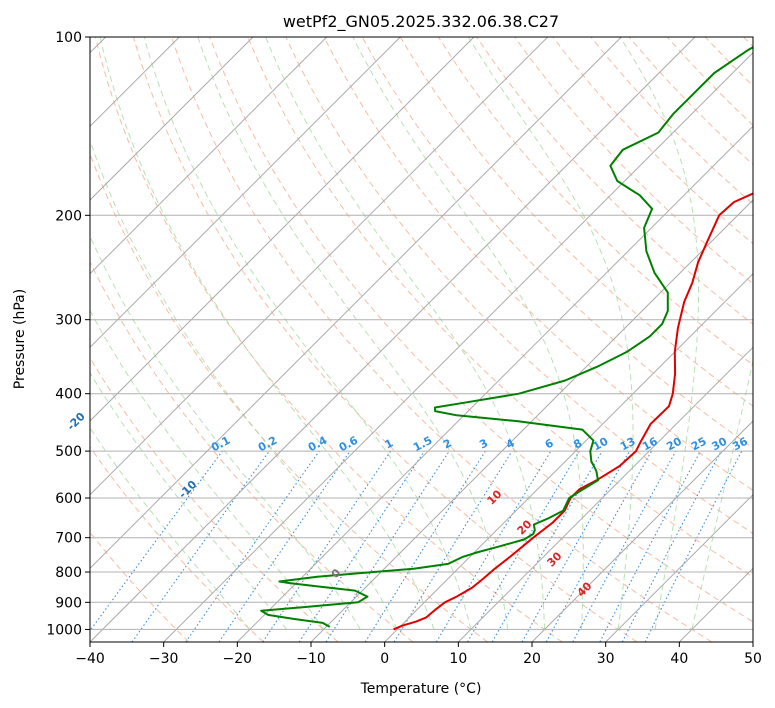 Image resolution: width=775 pixels, height=708 pixels. I want to click on y-tick-label: 300, so click(68, 321).